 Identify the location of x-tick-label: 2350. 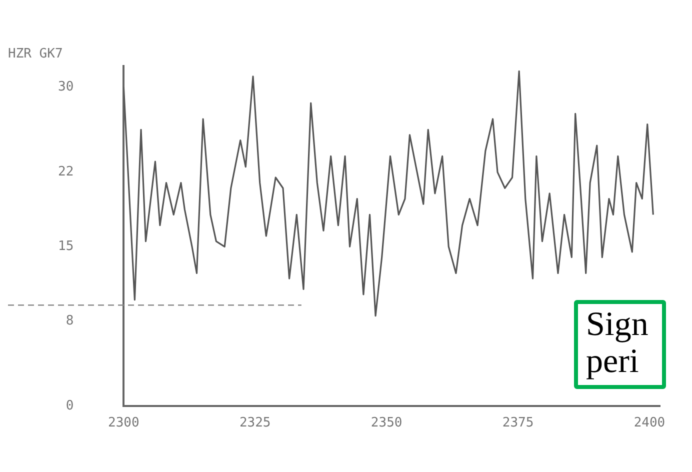
(386, 422).